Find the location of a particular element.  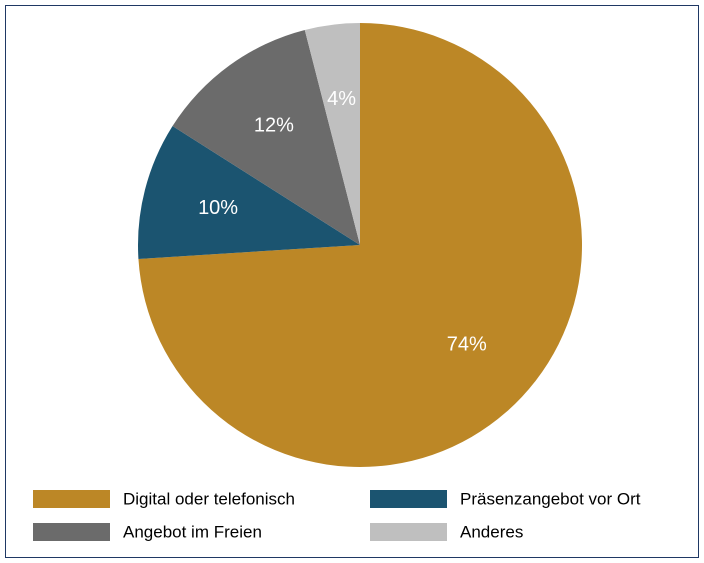

slice-label: 74% is located at coordinates (467, 345).